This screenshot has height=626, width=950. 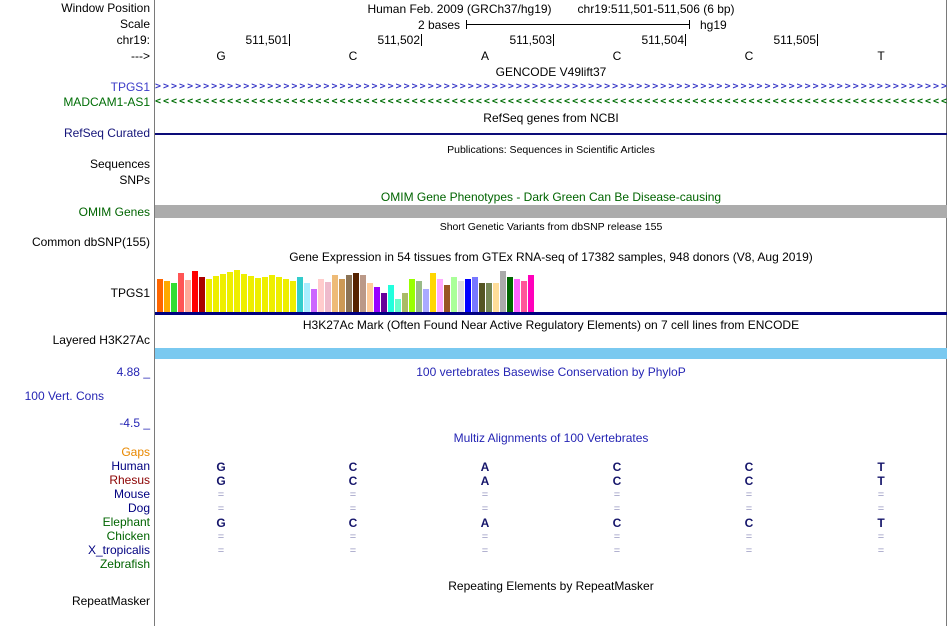 What do you see at coordinates (131, 494) in the screenshot?
I see `species-label-mouse: Mouse` at bounding box center [131, 494].